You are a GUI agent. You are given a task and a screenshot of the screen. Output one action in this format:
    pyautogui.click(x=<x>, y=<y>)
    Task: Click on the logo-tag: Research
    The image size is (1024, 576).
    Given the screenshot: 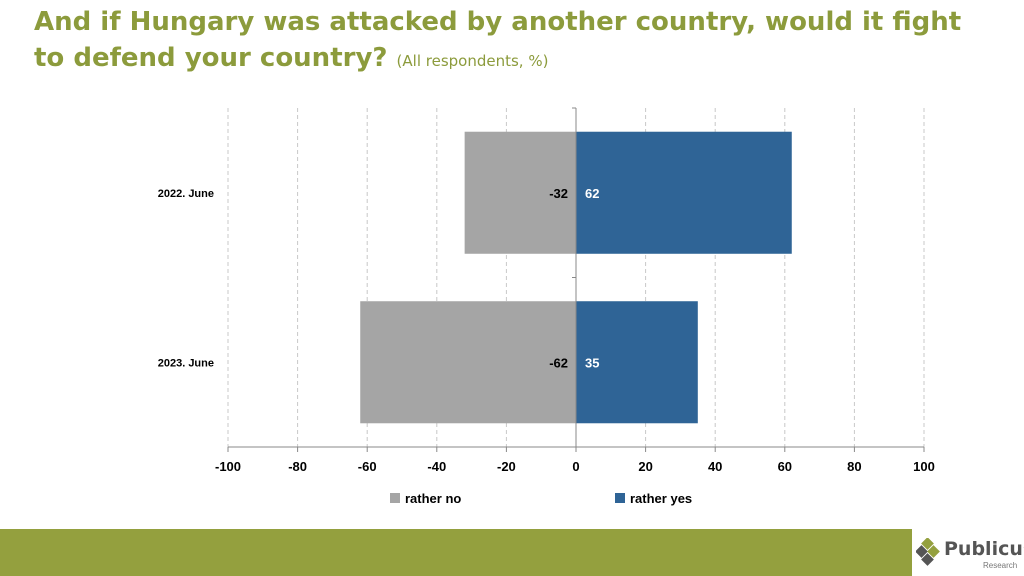 What is the action you would take?
    pyautogui.click(x=1000, y=565)
    